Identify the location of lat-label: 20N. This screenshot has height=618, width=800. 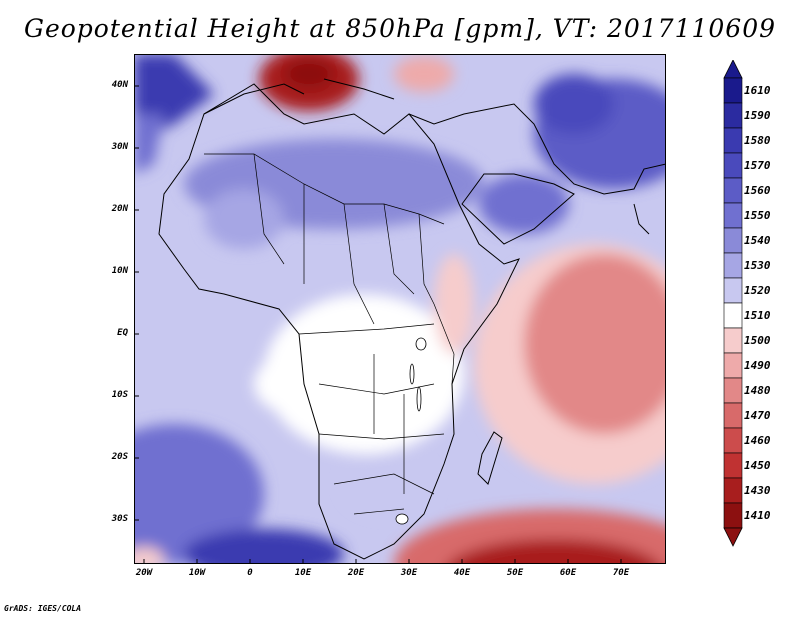
(119, 209).